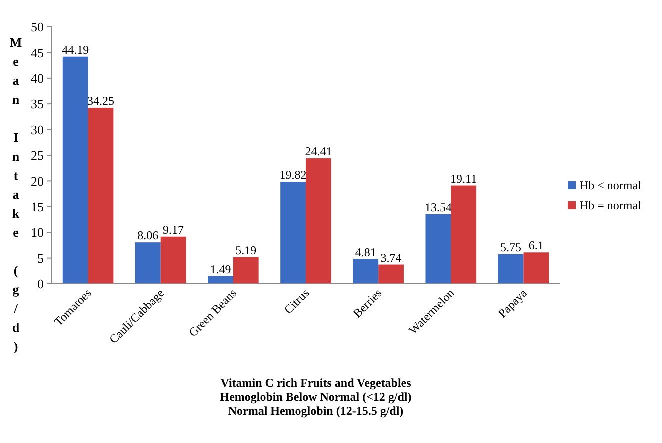  What do you see at coordinates (611, 185) in the screenshot?
I see `legend-label: Hb < normal` at bounding box center [611, 185].